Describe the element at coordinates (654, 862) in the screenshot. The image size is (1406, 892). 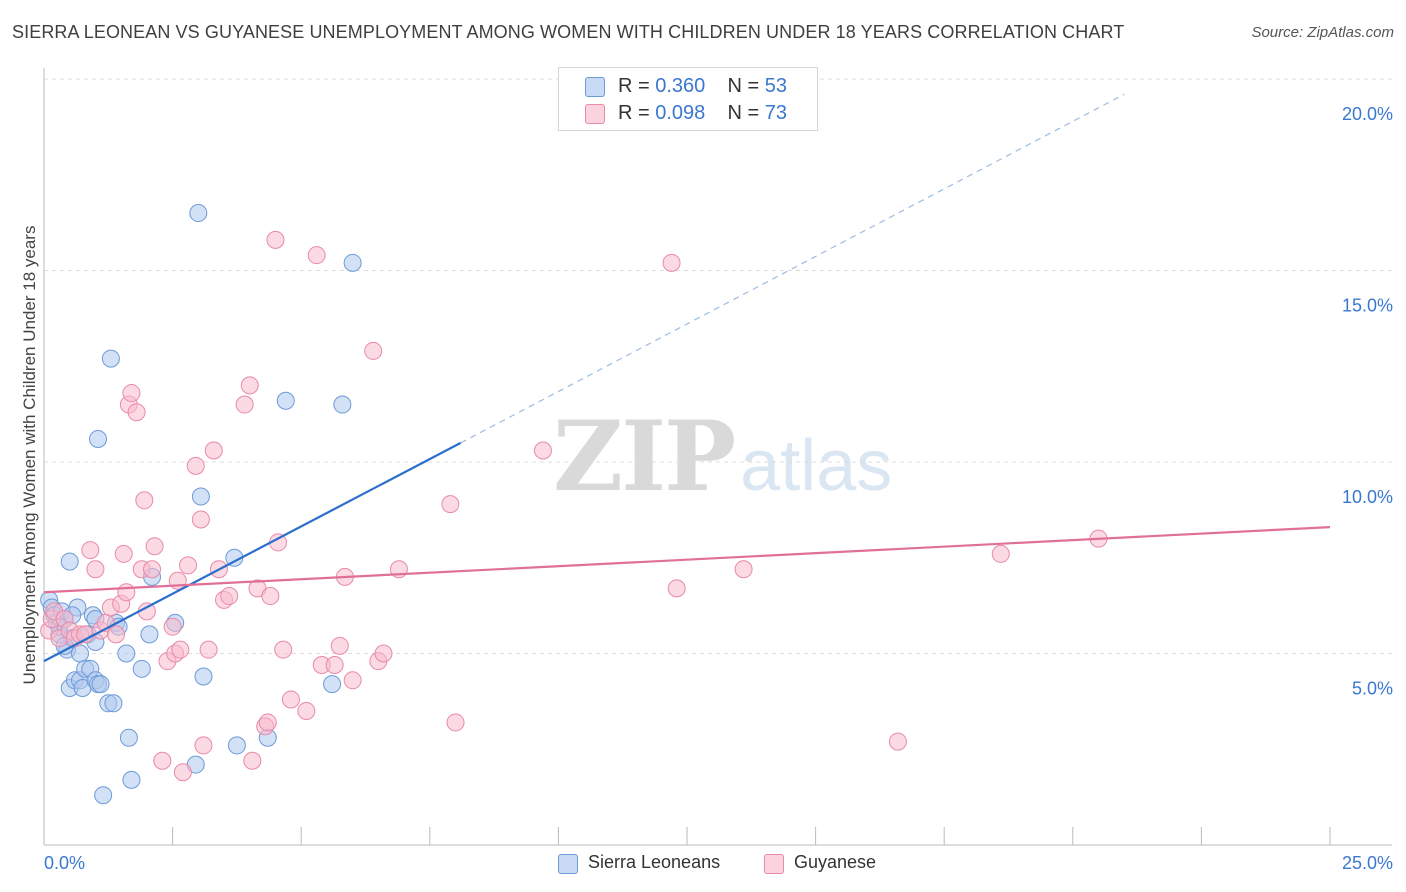
I see `bottom-legend-label-sierra-leoneans: Sierra Leoneans` at that location.